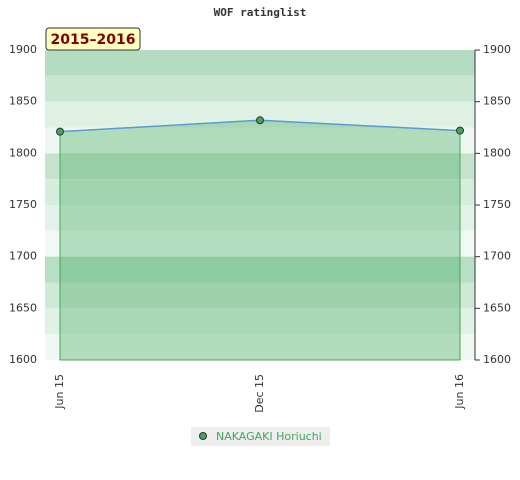 Image resolution: width=520 pixels, height=480 pixels. What do you see at coordinates (497, 256) in the screenshot?
I see `y2-tick-label: 1700` at bounding box center [497, 256].